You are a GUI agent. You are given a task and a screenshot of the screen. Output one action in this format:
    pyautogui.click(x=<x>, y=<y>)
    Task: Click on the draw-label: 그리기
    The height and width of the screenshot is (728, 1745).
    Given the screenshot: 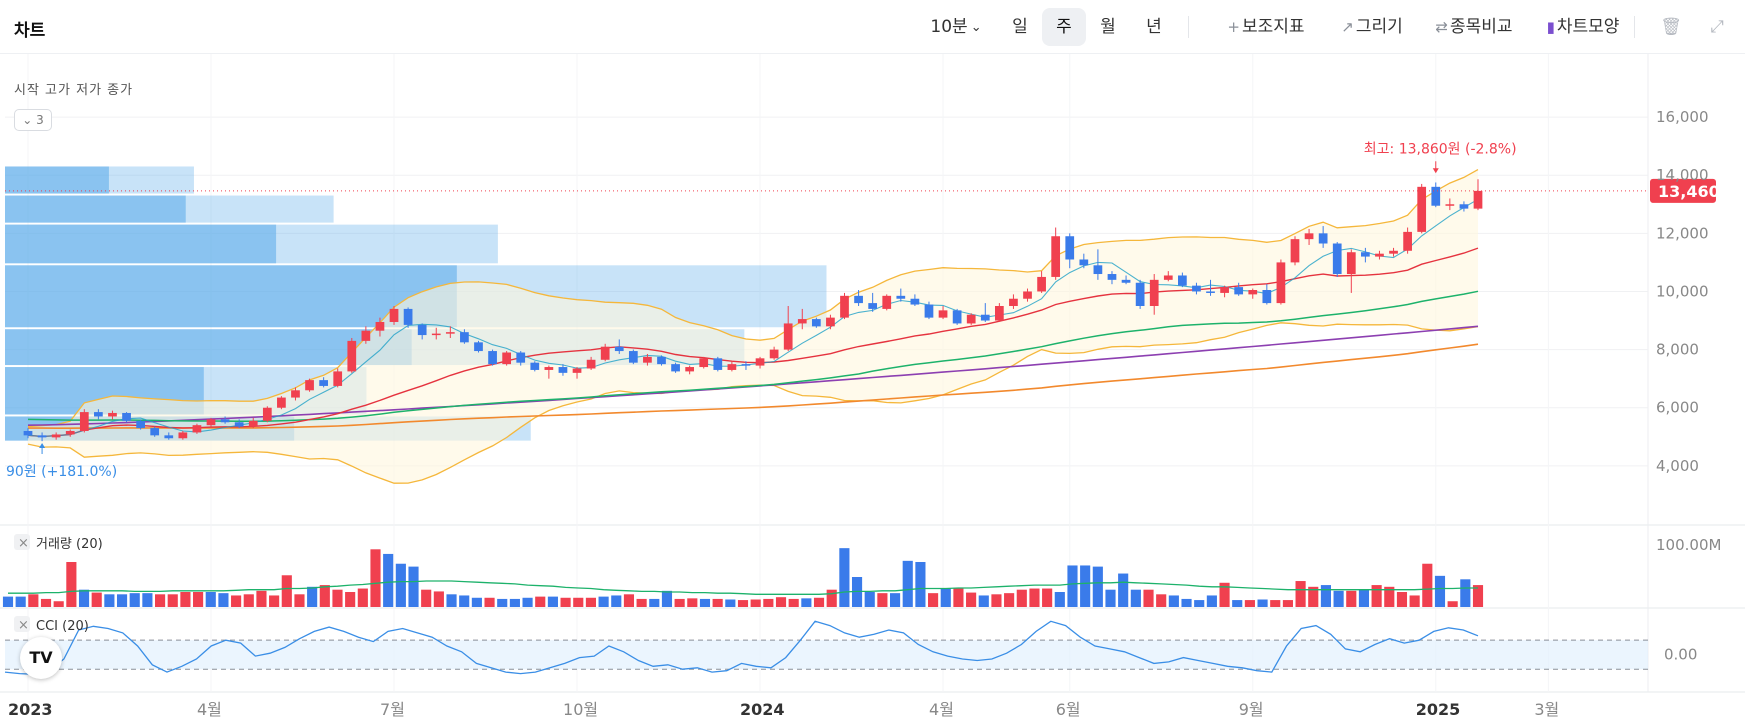 What is the action you would take?
    pyautogui.click(x=1379, y=27)
    